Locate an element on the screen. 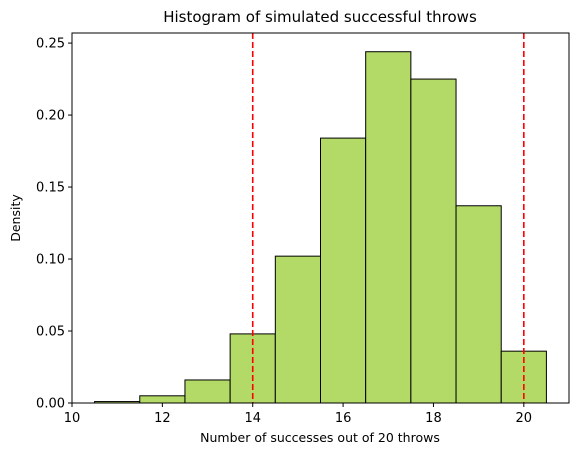 The image size is (576, 459). y-tick-label: 0.20 is located at coordinates (50, 116).